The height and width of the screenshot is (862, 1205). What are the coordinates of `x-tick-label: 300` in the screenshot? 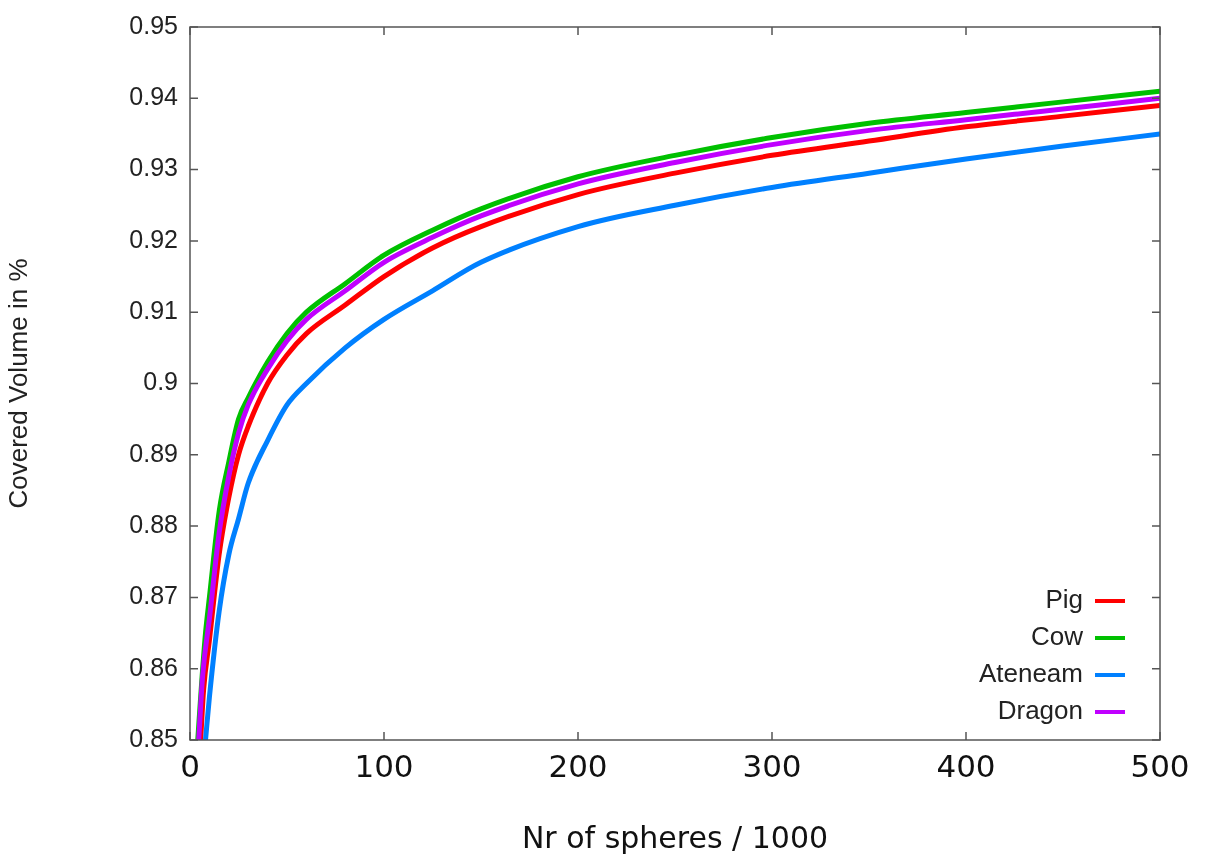 It's located at (772, 765).